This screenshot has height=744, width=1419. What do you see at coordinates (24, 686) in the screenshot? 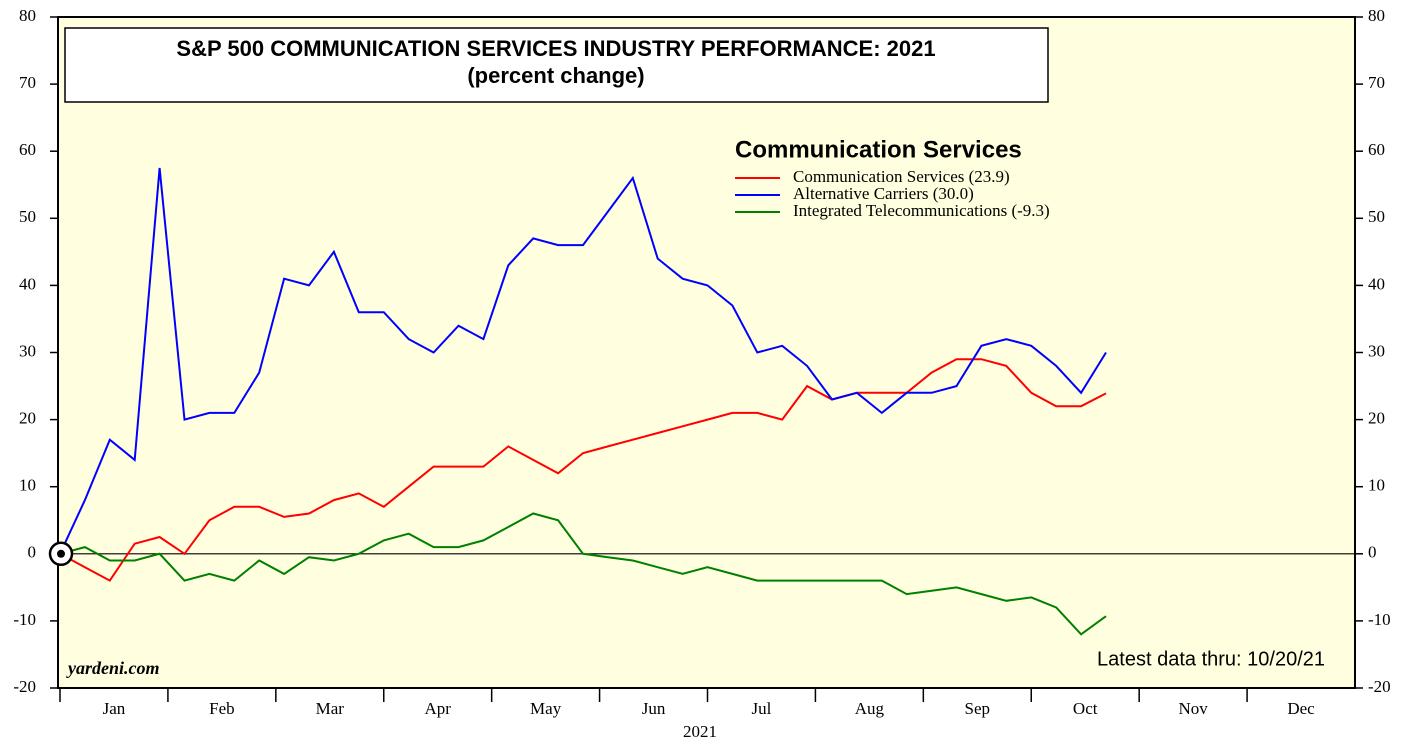
I see `y-tick-label: -20` at bounding box center [24, 686].